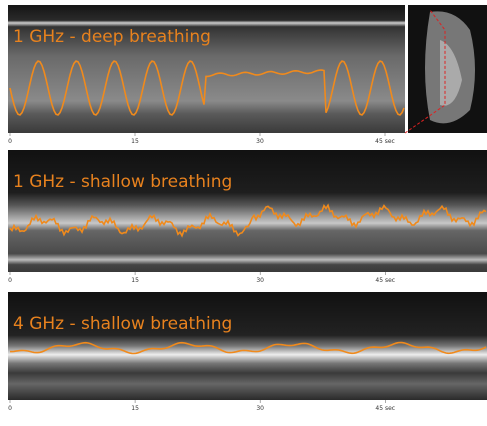 This screenshot has height=426, width=487. I want to click on panel-title: 4 GHz - shallow breathing, so click(122, 324).